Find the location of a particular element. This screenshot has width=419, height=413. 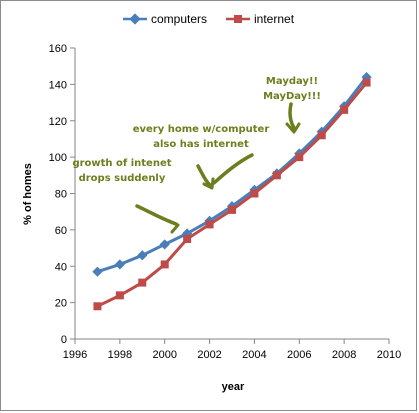

x-tick-label: 2004 is located at coordinates (254, 355).